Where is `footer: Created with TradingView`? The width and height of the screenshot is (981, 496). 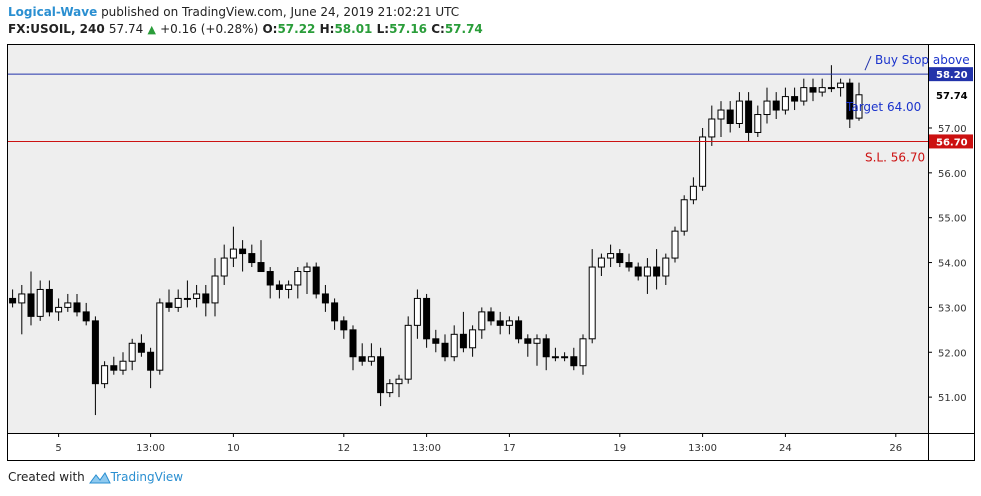 footer: Created with TradingView is located at coordinates (95, 477).